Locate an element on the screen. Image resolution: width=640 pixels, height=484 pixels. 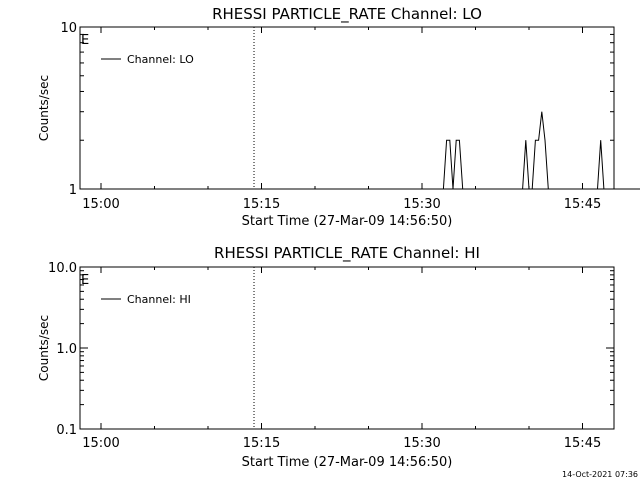
legend-label: Channel: LO is located at coordinates (160, 59).